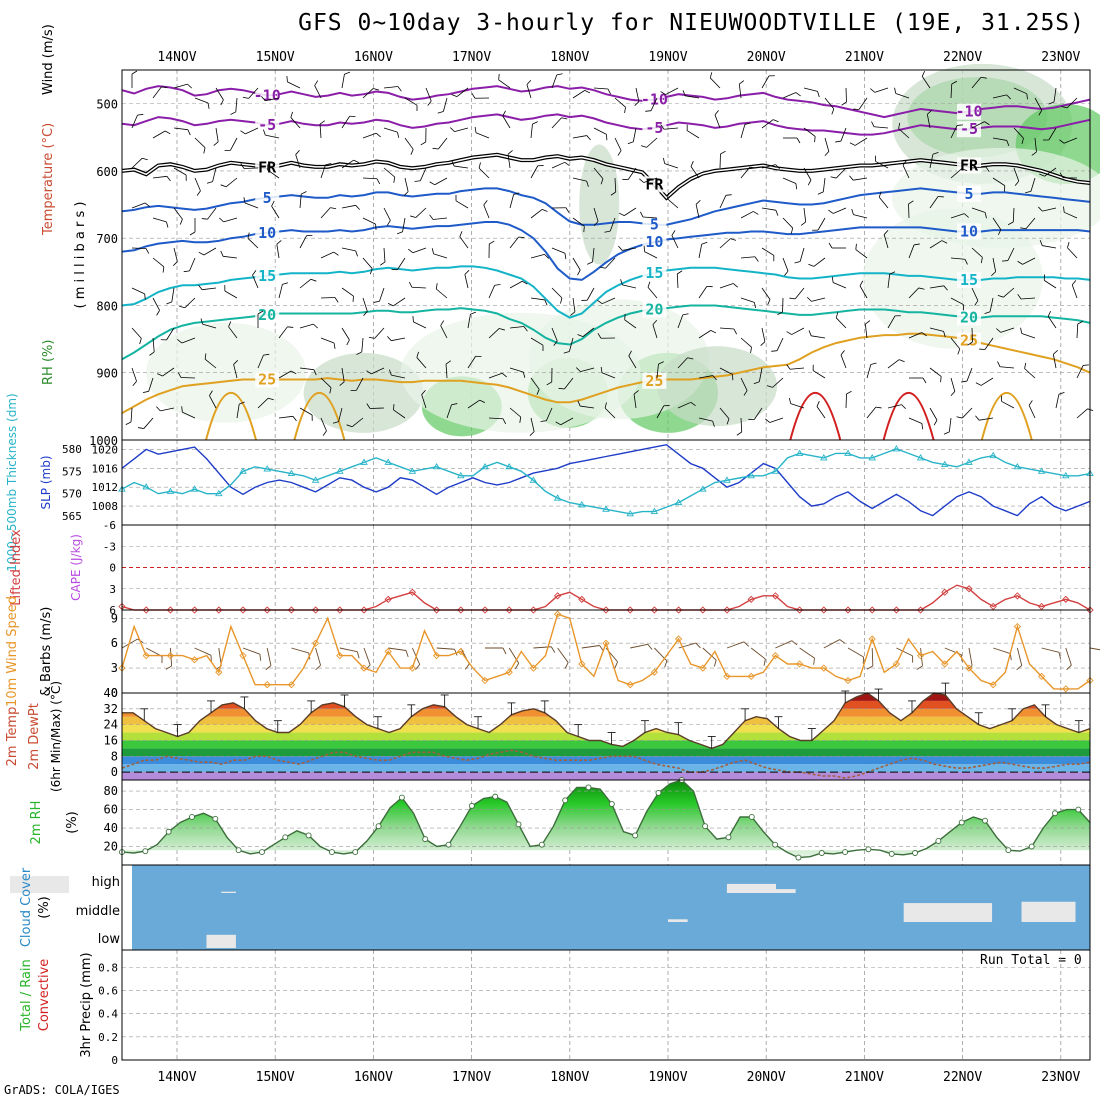 The height and width of the screenshot is (1100, 1100). What do you see at coordinates (751, 888) in the screenshot?
I see `cloud-block` at bounding box center [751, 888].